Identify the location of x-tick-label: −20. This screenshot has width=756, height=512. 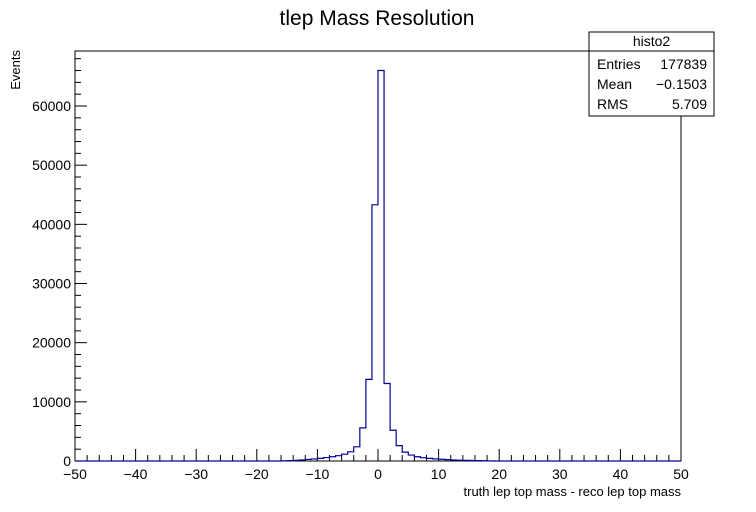
(257, 474).